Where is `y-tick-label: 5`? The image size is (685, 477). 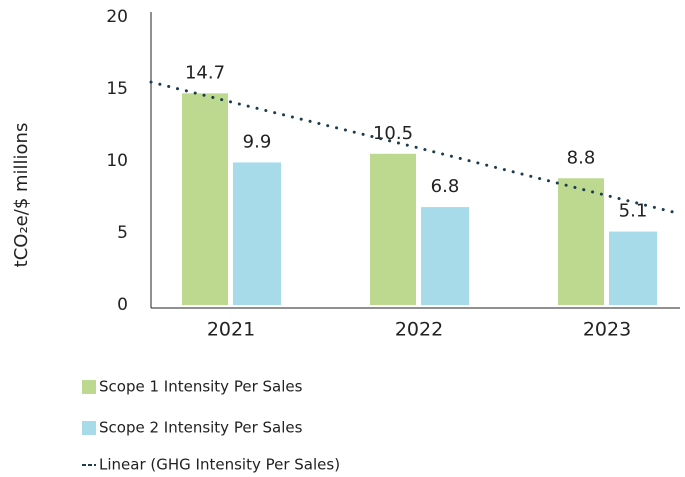 y-tick-label: 5 is located at coordinates (122, 233).